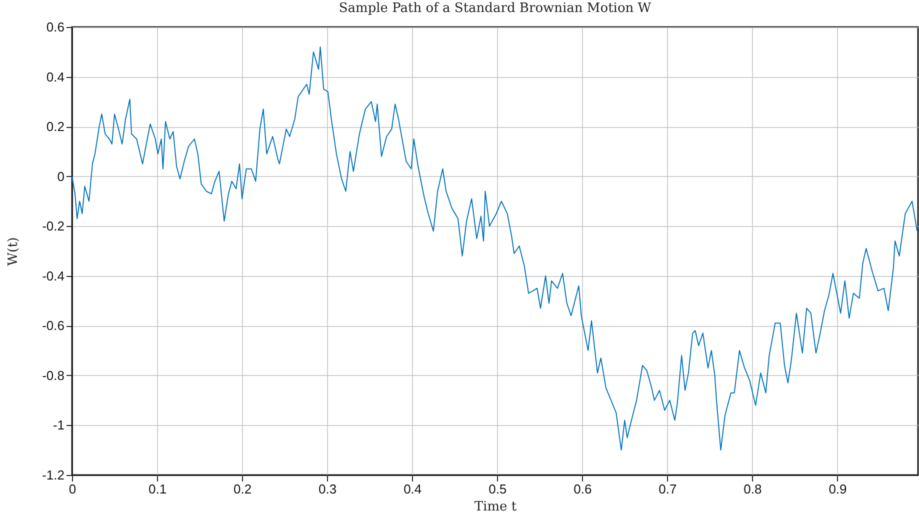 The height and width of the screenshot is (527, 919). Describe the element at coordinates (55, 27) in the screenshot. I see `y-tick-label: 0.6` at that location.